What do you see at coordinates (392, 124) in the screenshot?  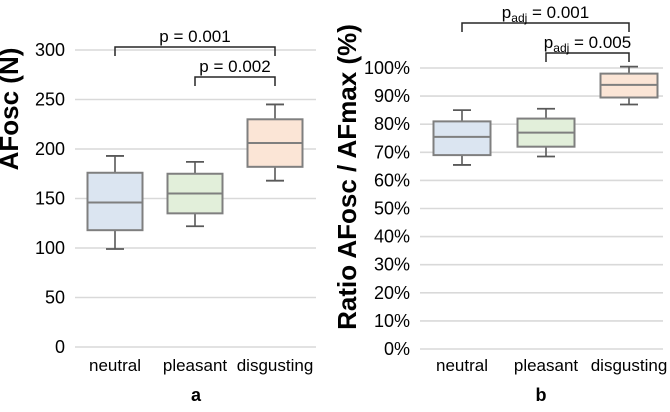 I see `y-tick-label: 80%` at bounding box center [392, 124].